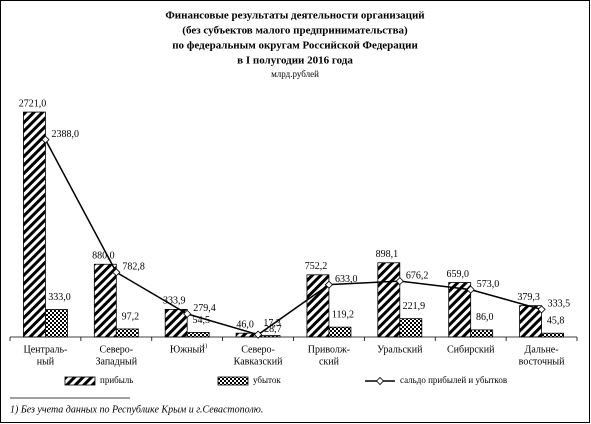 The image size is (591, 424). What do you see at coordinates (329, 361) in the screenshot?
I see `x-tick-label: ский` at bounding box center [329, 361].